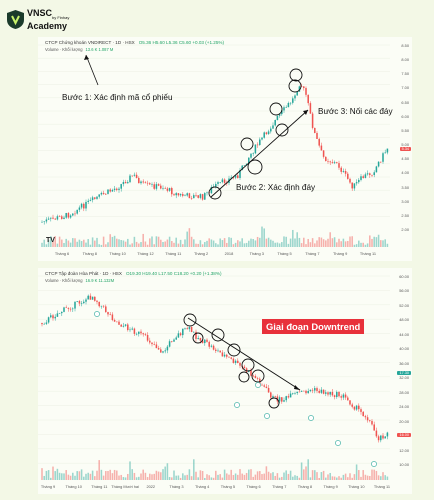 The image size is (434, 500). What do you see at coordinates (253, 486) in the screenshot?
I see `chart-hpg-x-tick: Tháng 6` at bounding box center [253, 486].